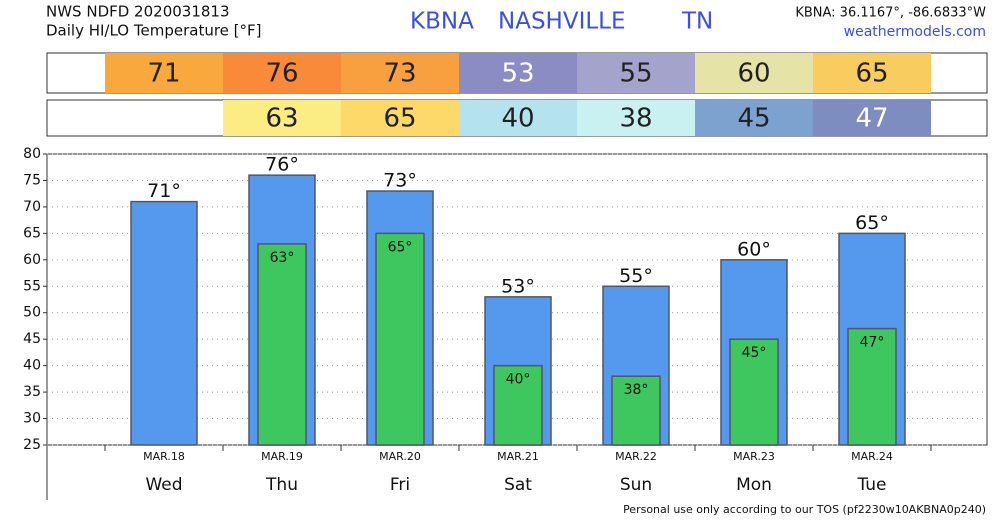 This screenshot has height=520, width=1000. Describe the element at coordinates (400, 181) in the screenshot. I see `value-label: 73°` at that location.